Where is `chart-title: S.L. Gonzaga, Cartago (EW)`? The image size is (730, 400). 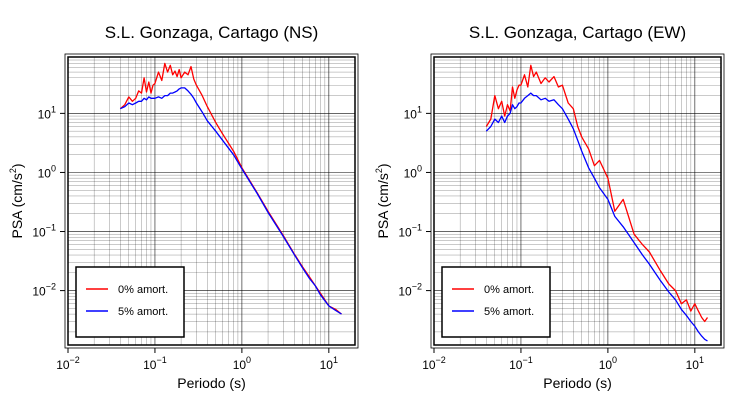 chart-title: S.L. Gonzaga, Cartago (EW) is located at coordinates (577, 32).